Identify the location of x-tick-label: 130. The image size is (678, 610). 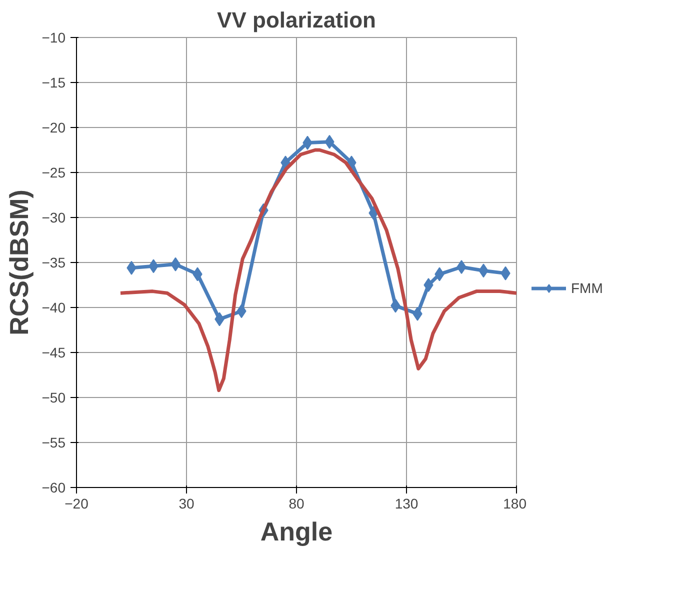
(406, 504).